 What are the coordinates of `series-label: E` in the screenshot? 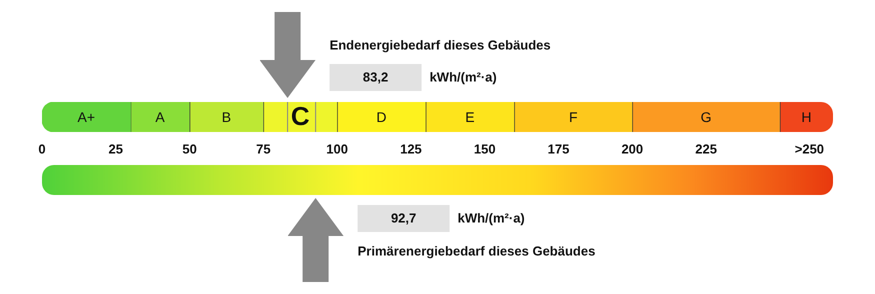 It's located at (470, 116).